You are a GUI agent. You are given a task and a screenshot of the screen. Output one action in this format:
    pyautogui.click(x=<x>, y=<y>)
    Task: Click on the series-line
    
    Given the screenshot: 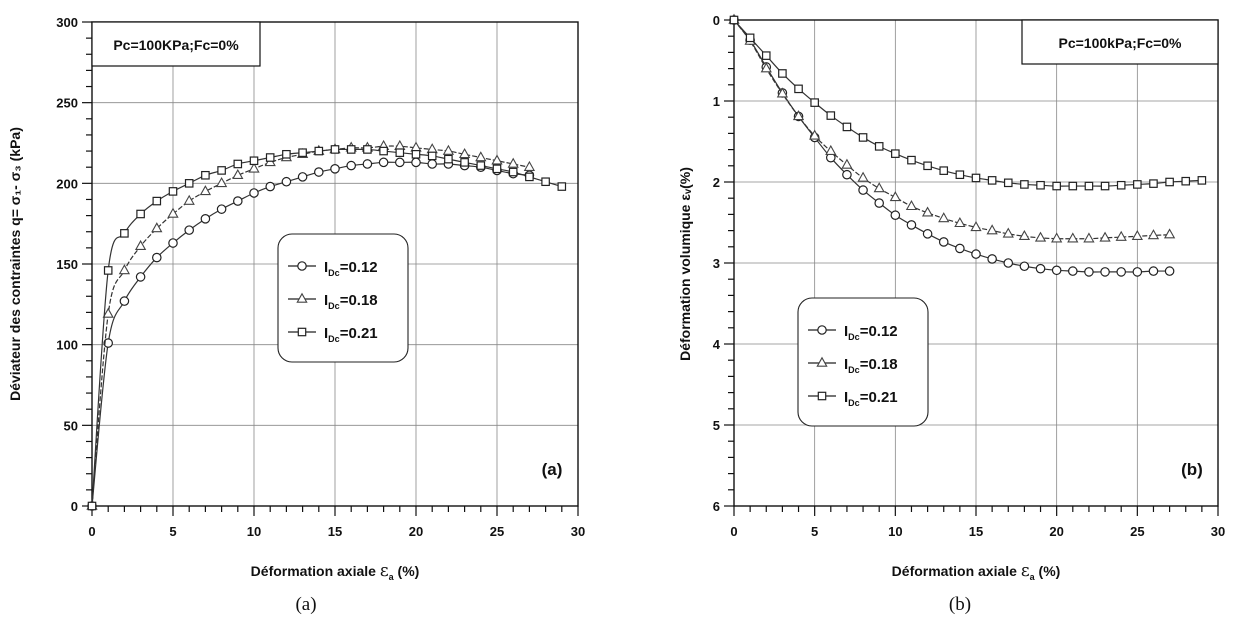 What is the action you would take?
    pyautogui.click(x=951, y=129)
    